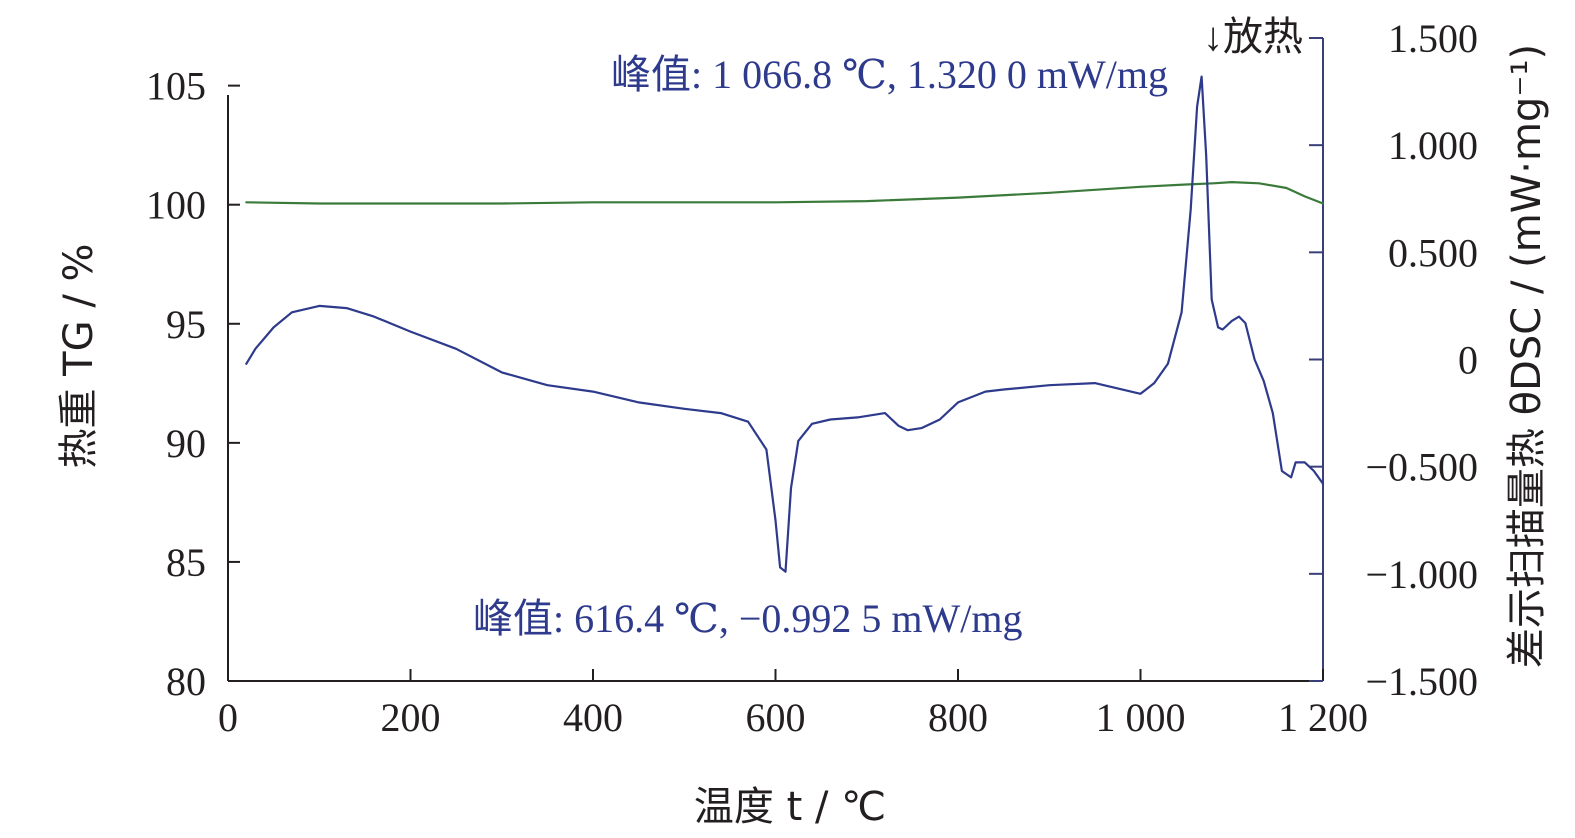  Describe the element at coordinates (79, 355) in the screenshot. I see `y-left-axis-title: 热重 TG / %` at that location.